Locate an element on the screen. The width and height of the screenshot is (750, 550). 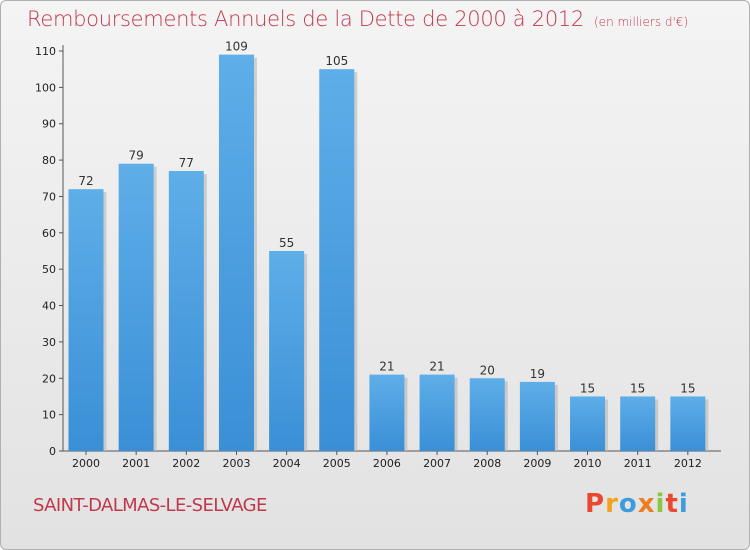
bar-value-label: 79 is located at coordinates (136, 156).